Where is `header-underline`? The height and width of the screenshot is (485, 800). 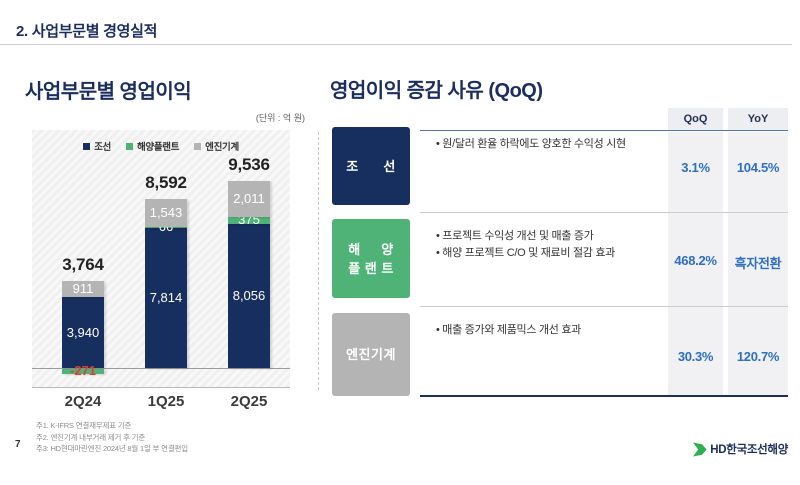
header-underline is located at coordinates (604, 130).